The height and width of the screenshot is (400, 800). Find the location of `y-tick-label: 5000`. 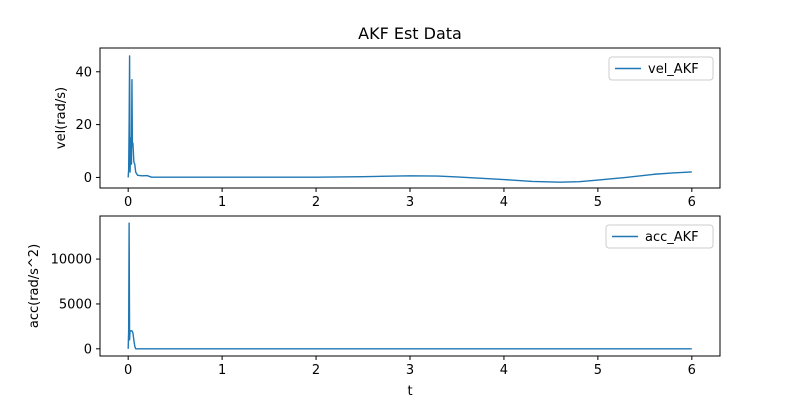

y-tick-label: 5000 is located at coordinates (75, 304).